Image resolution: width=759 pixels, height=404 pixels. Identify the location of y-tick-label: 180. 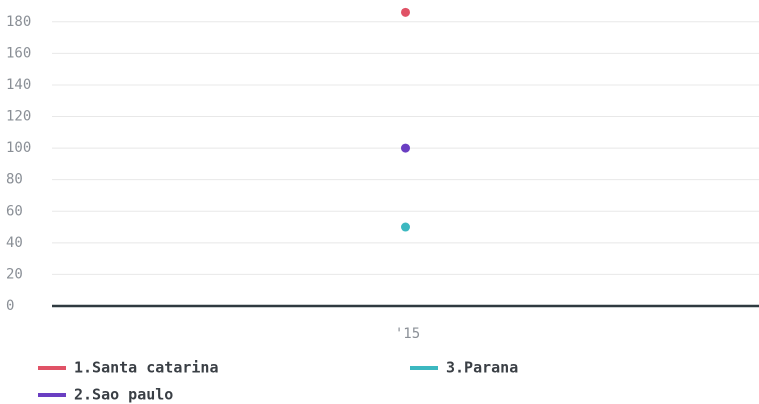
(18, 22).